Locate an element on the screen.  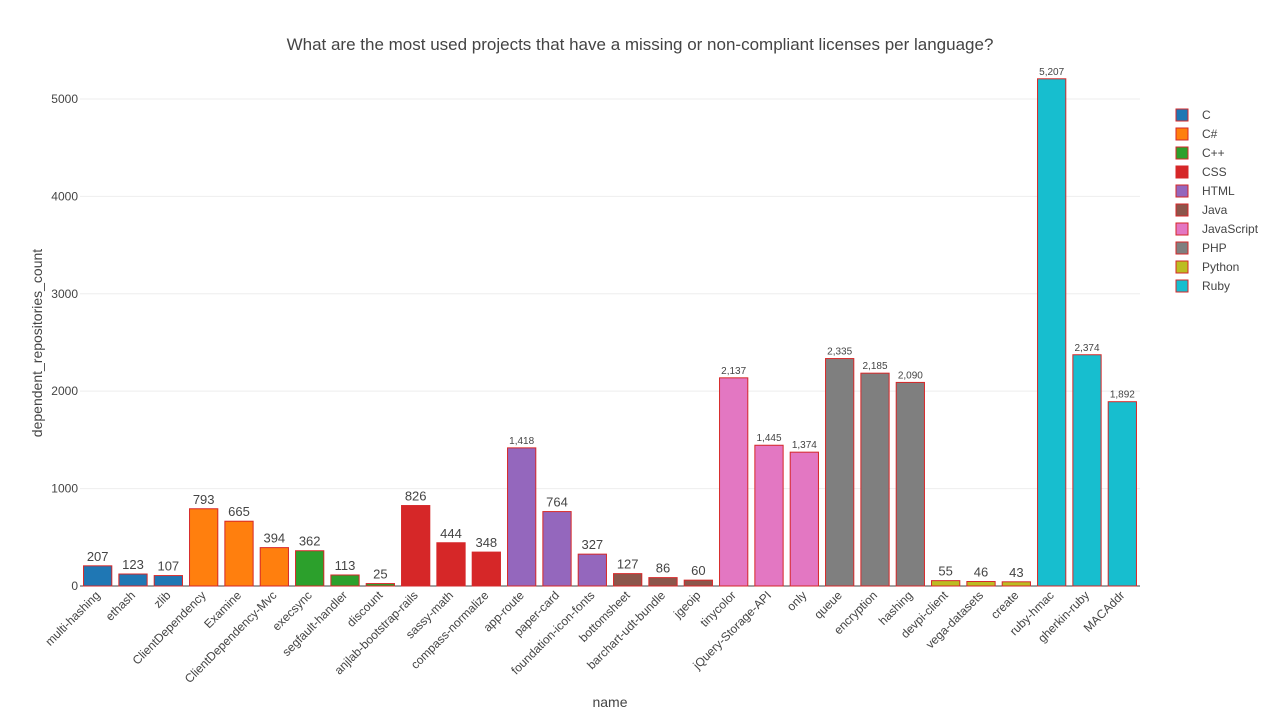
legend-label: Java is located at coordinates (1215, 210).